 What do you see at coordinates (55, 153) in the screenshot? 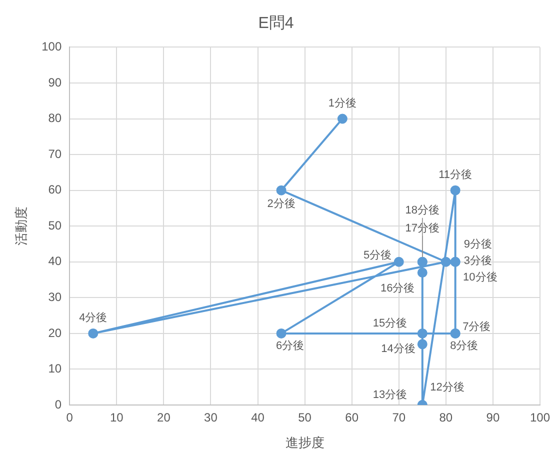
I see `y-tick-label: 70` at bounding box center [55, 153].